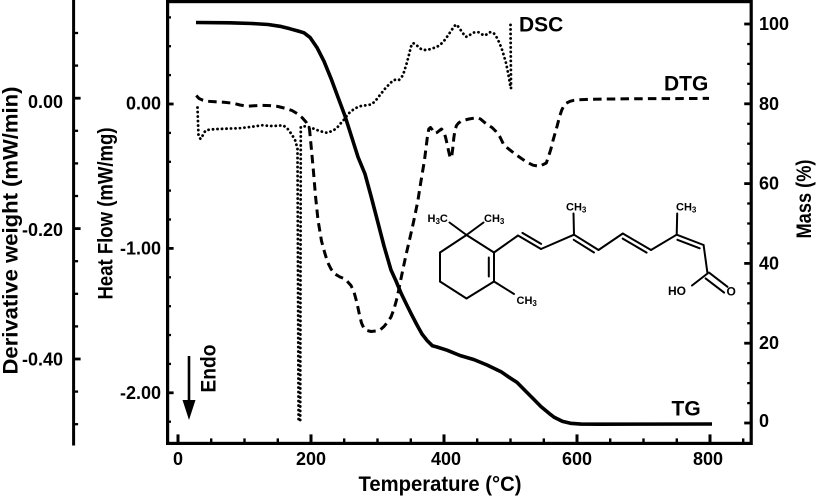 This screenshot has width=819, height=502. Describe the element at coordinates (311, 459) in the screenshot. I see `svg-text: 200` at that location.